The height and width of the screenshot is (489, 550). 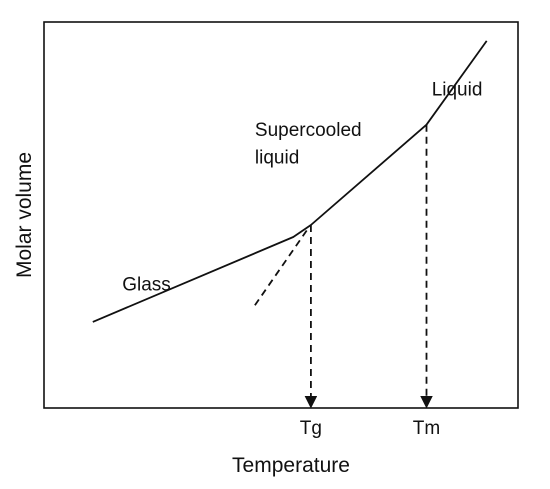 What do you see at coordinates (24, 215) in the screenshot?
I see `y-axis-label: Molar volume` at bounding box center [24, 215].